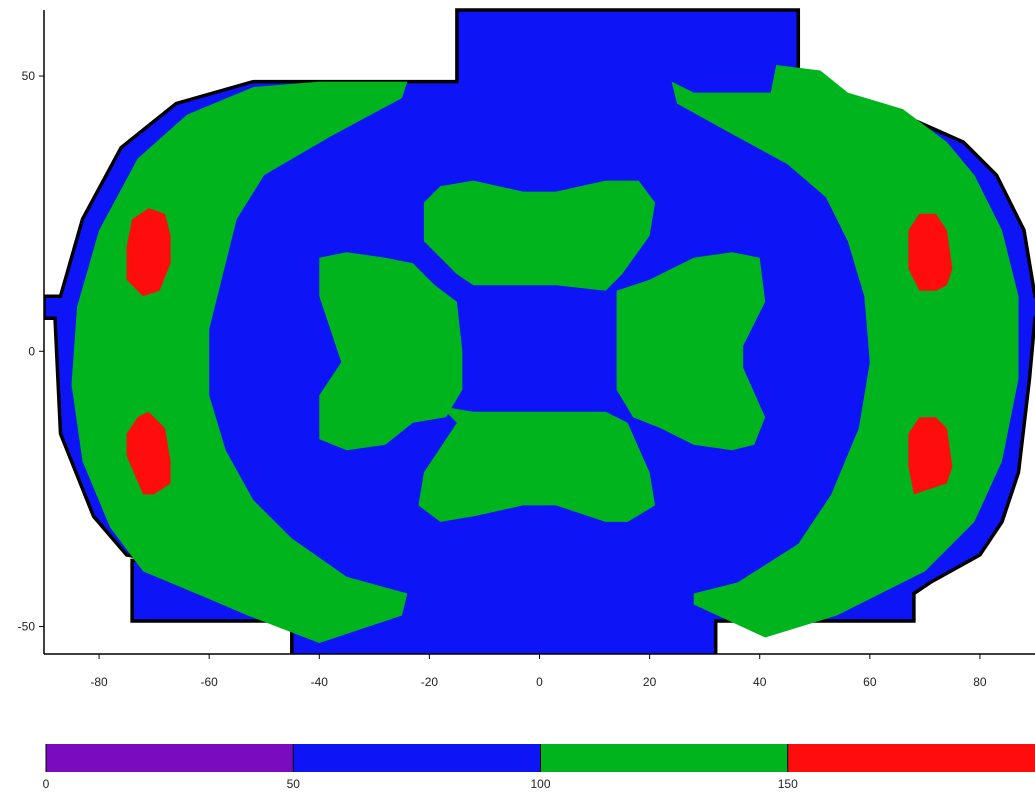 This screenshot has width=1035, height=793. Describe the element at coordinates (209, 682) in the screenshot. I see `x-tick-label--60: -60` at that location.